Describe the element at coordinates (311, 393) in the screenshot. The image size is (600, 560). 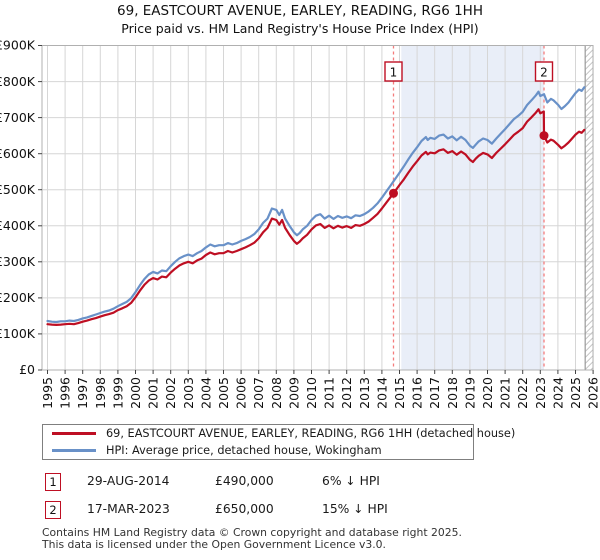
I see `x-axis-tick-label: 2010` at that location.